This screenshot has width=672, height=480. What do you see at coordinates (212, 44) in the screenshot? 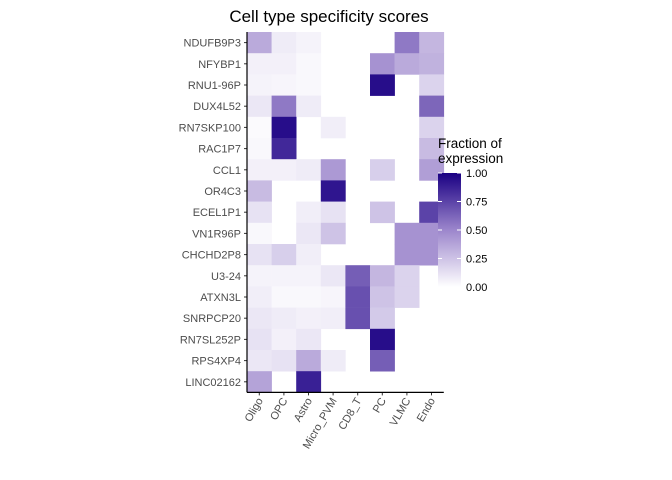
I see `row-label: NDUFB9P3` at bounding box center [212, 44].